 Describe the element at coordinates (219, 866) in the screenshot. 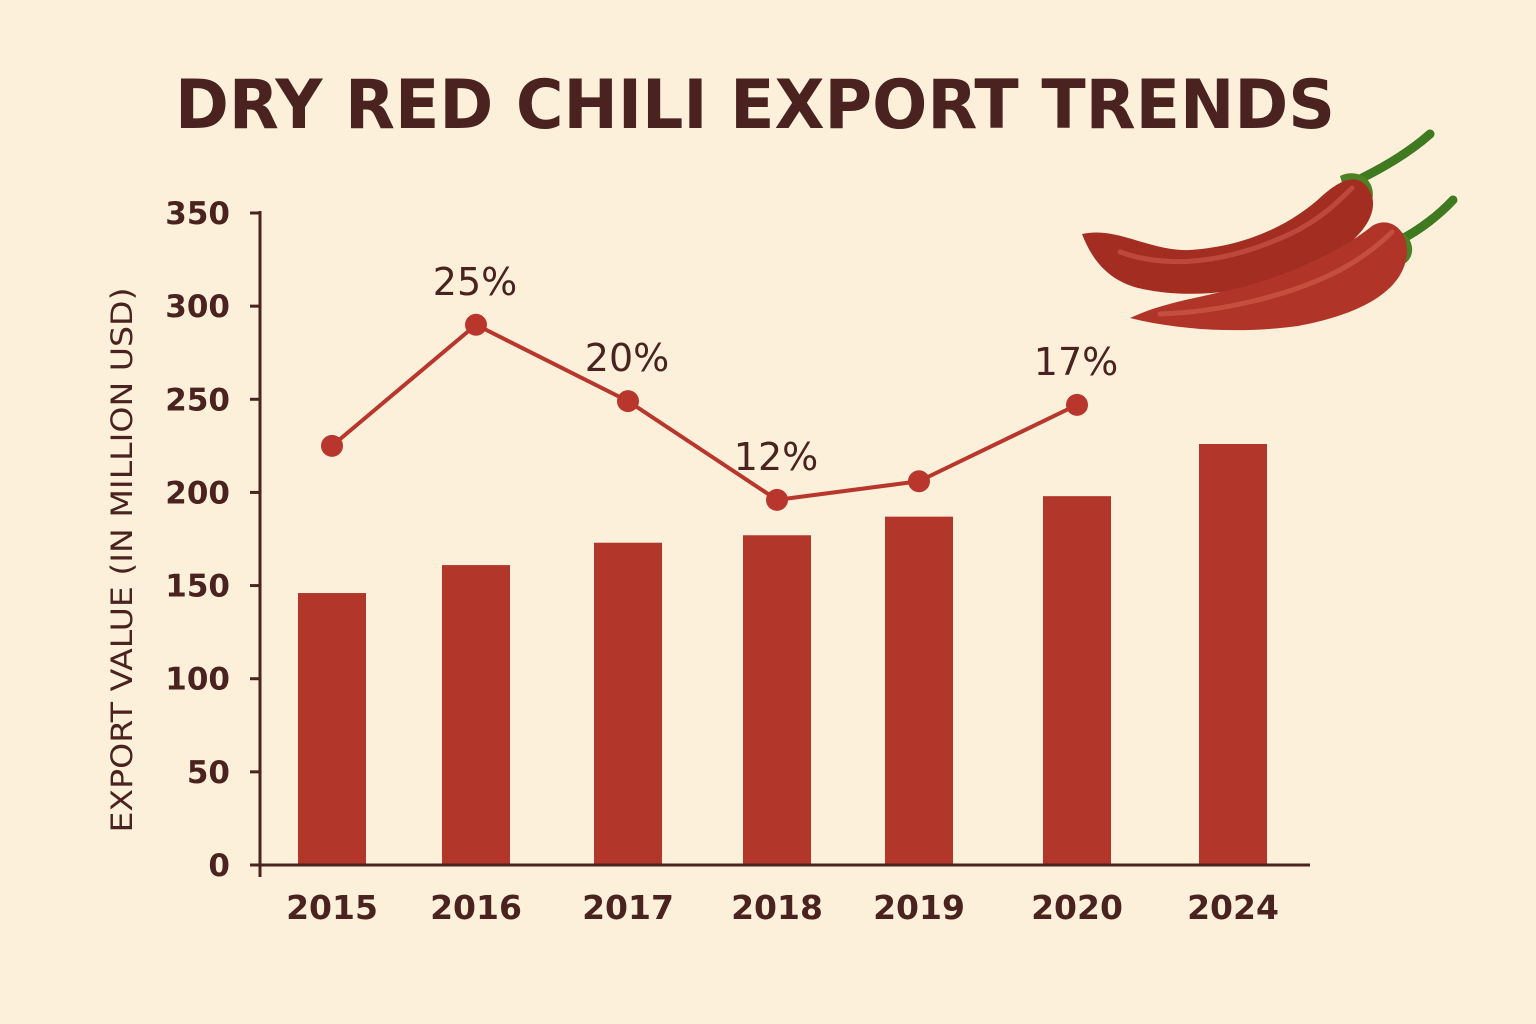

I see `y-tick-label: 0` at that location.